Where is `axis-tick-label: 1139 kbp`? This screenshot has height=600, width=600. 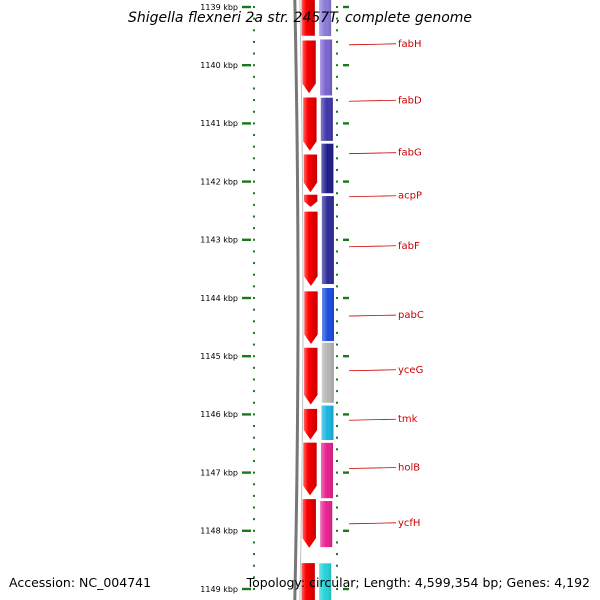
axis-tick-label: 1139 kbp is located at coordinates (219, 7).